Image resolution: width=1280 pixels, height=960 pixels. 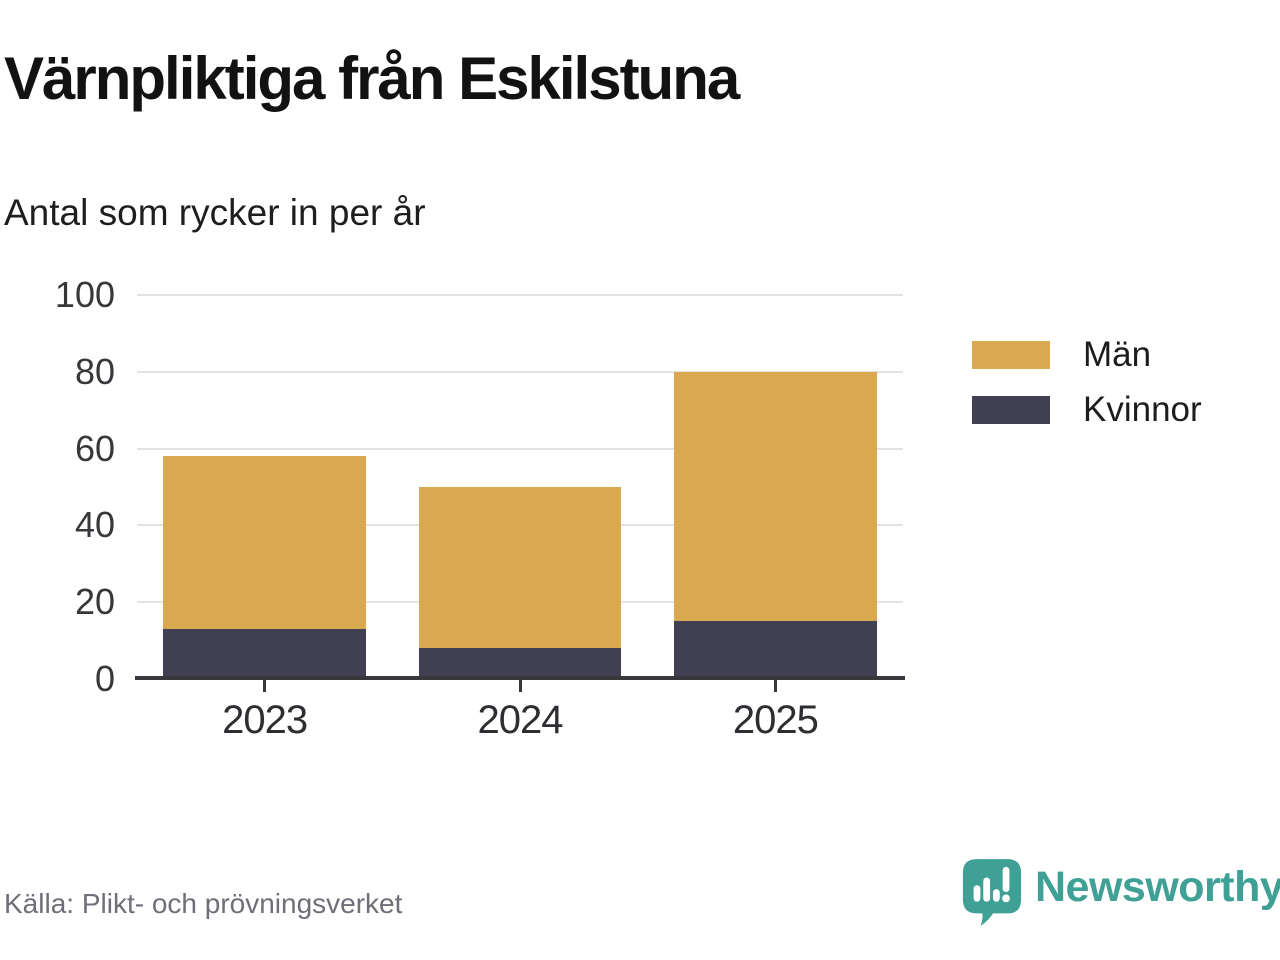 I want to click on source-attribution: Källa: Plikt- och prövningsverket, so click(x=203, y=903).